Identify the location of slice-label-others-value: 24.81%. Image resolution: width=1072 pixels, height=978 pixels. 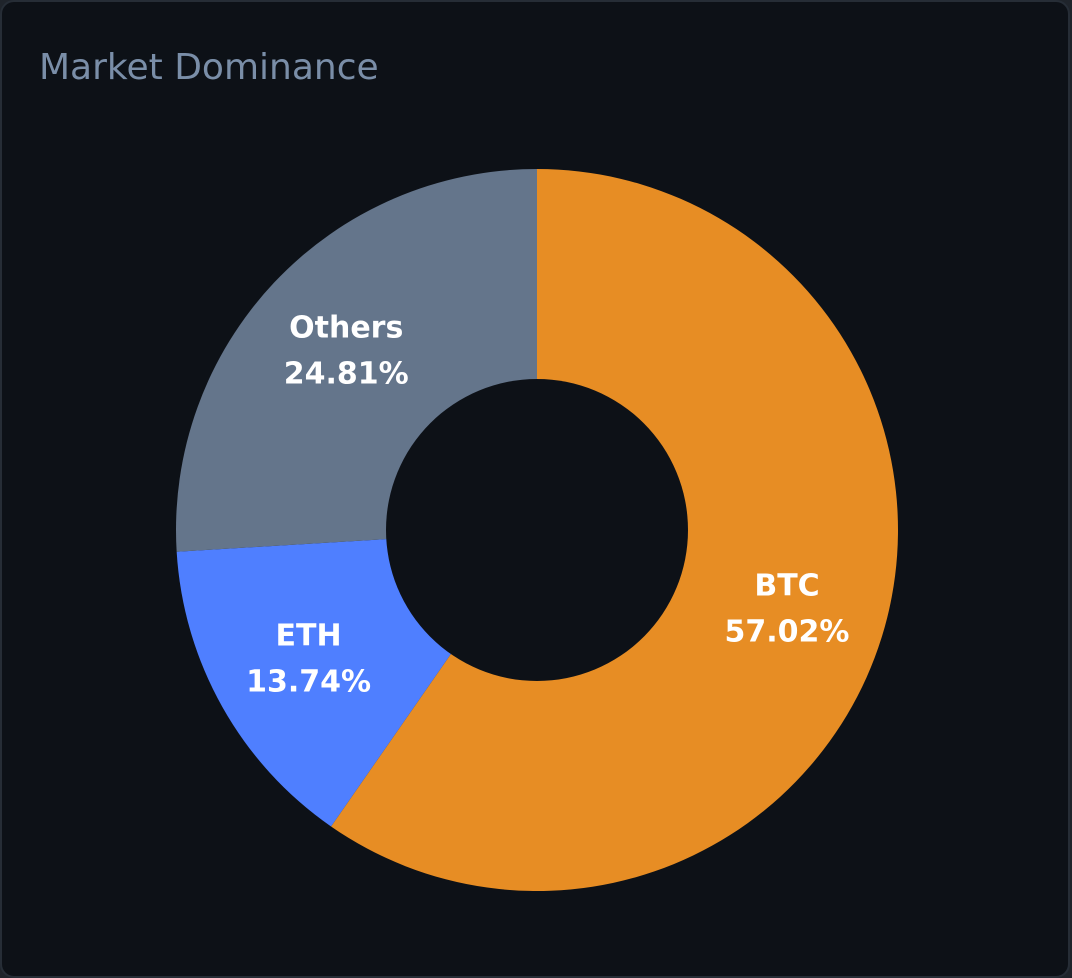
(346, 373).